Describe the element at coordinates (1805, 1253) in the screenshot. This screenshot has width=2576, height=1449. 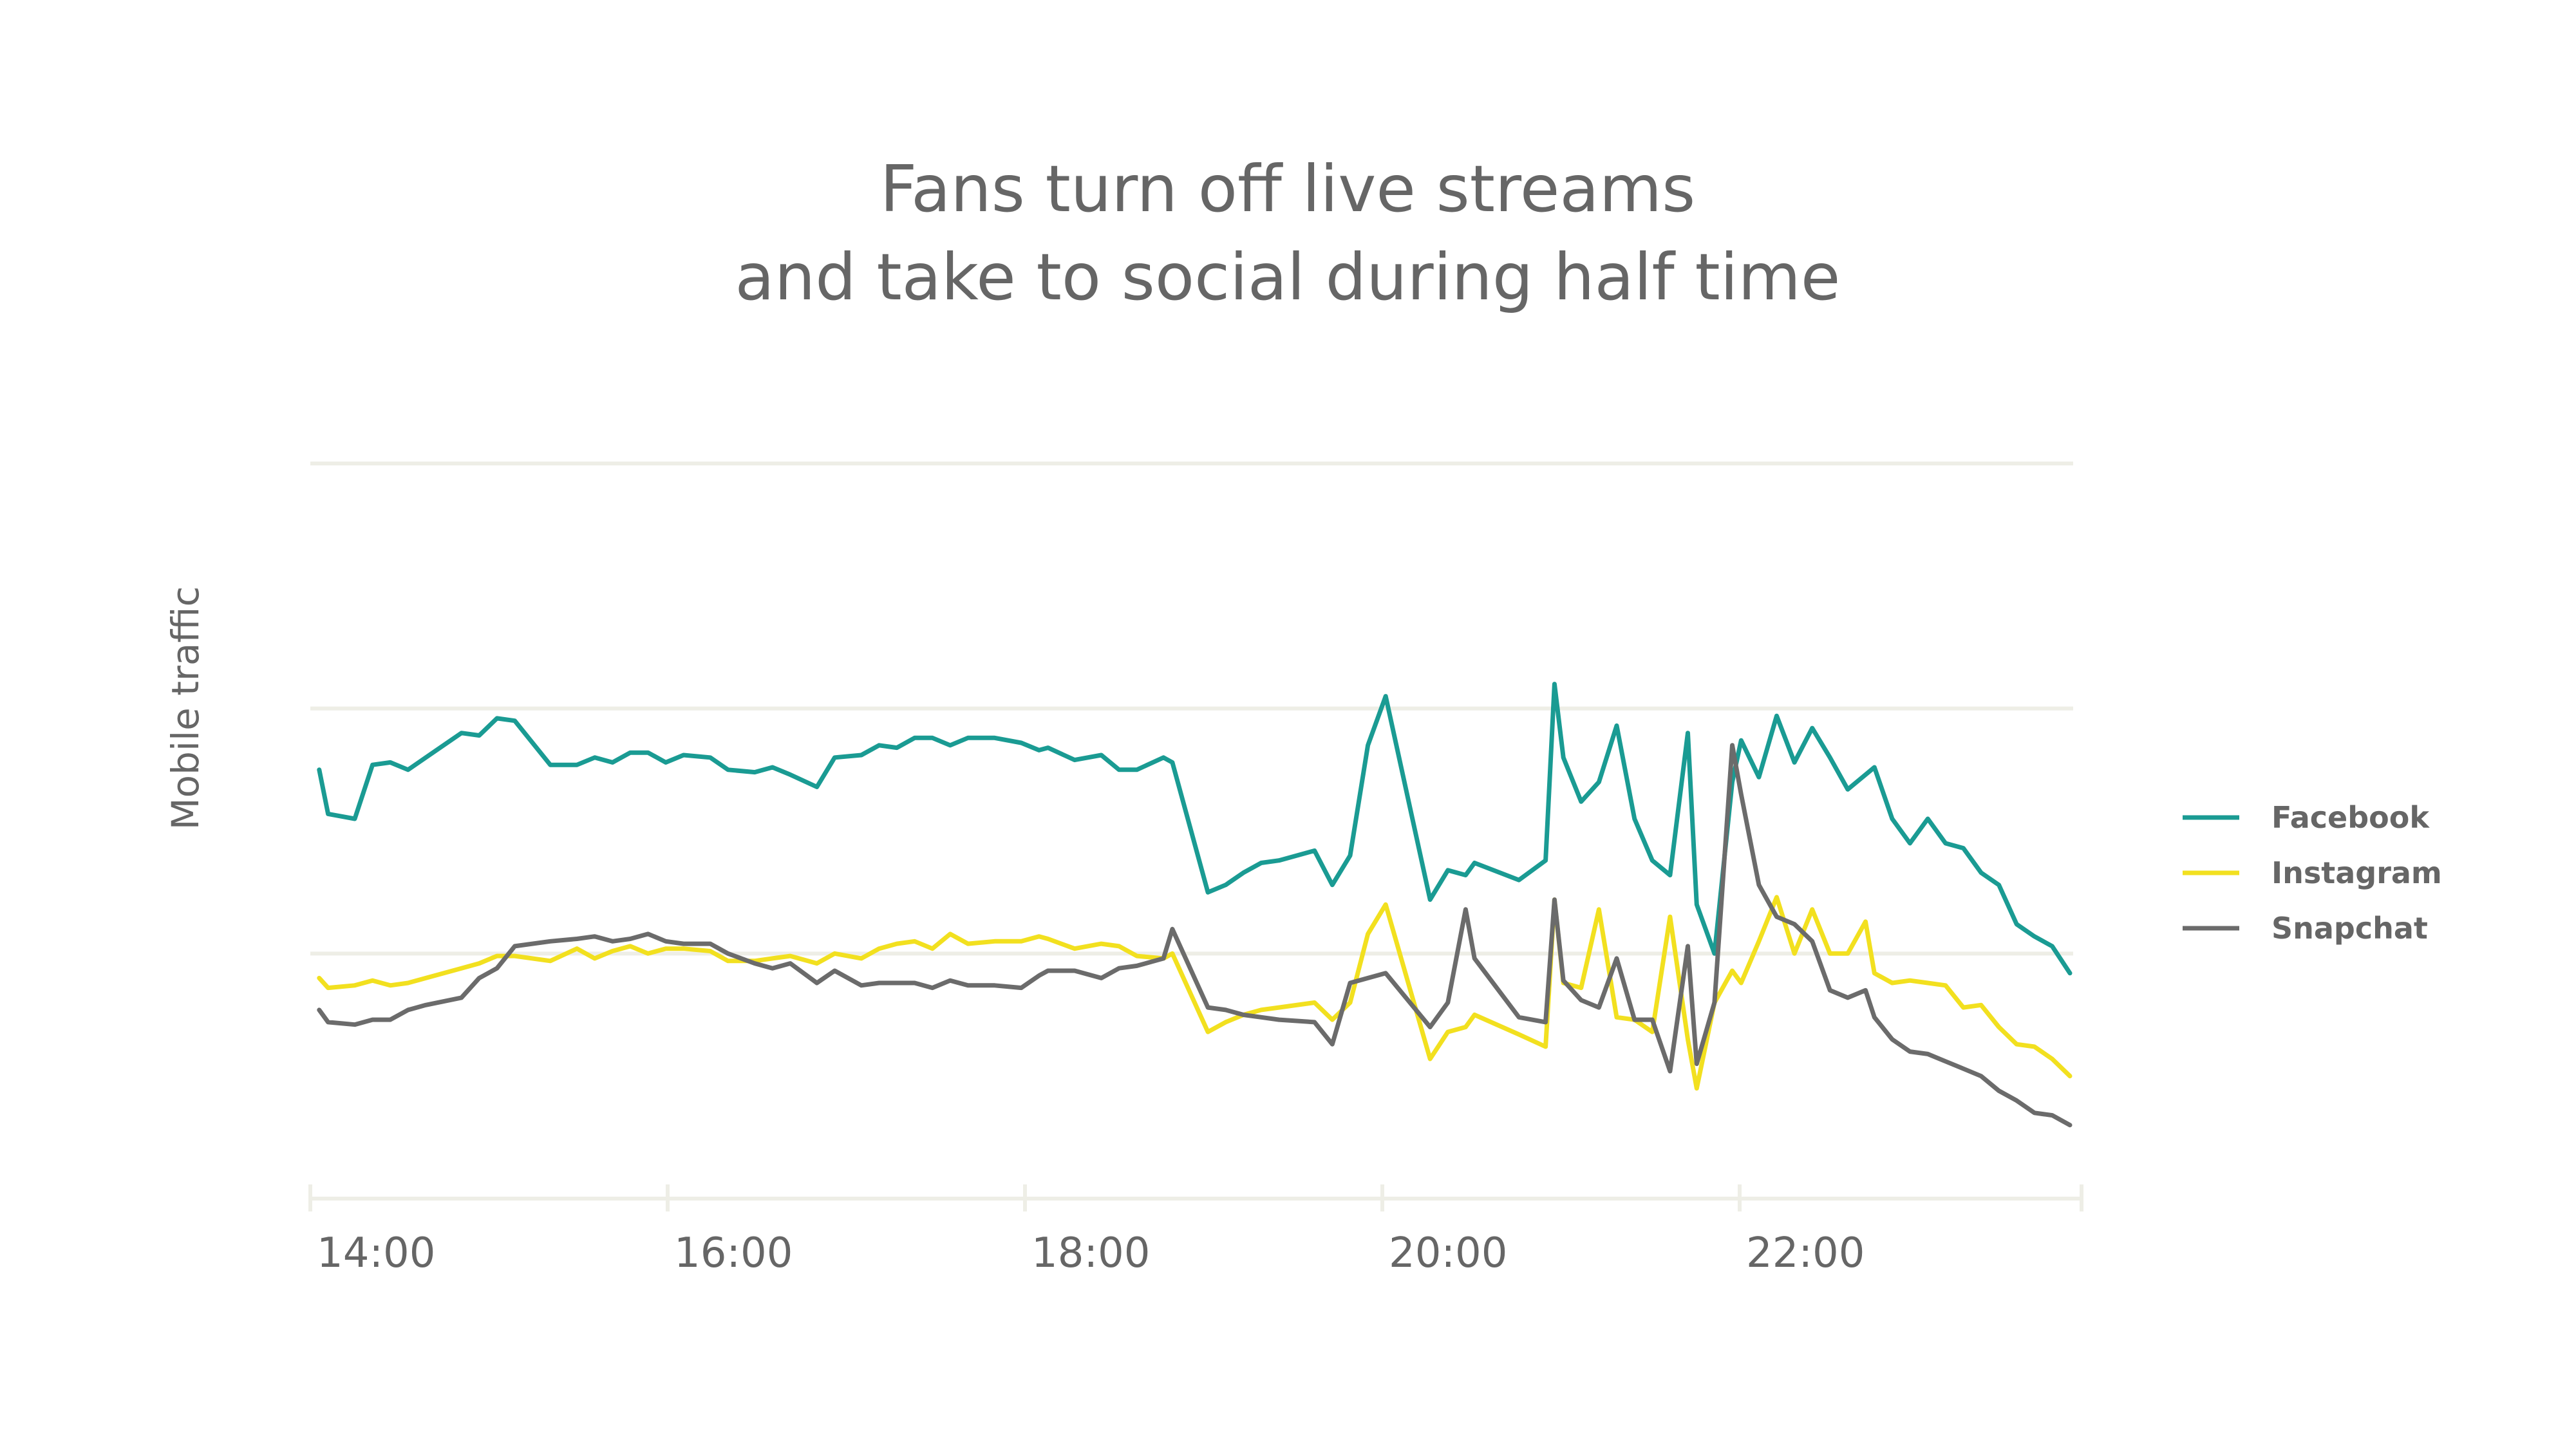
I see `x-tick-label: 22:00` at that location.